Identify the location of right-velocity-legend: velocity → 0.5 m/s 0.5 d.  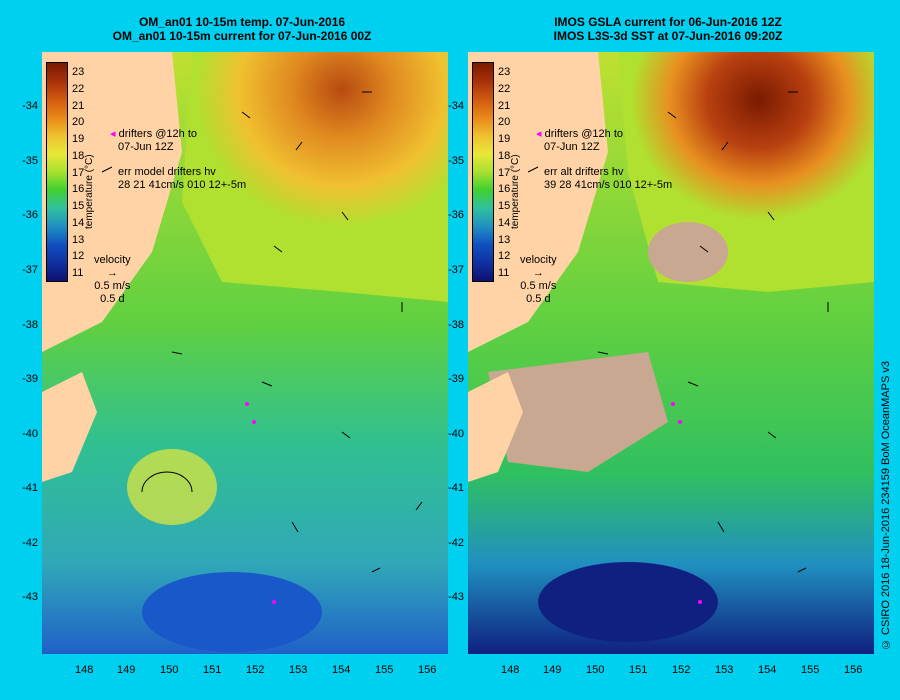
(538, 280).